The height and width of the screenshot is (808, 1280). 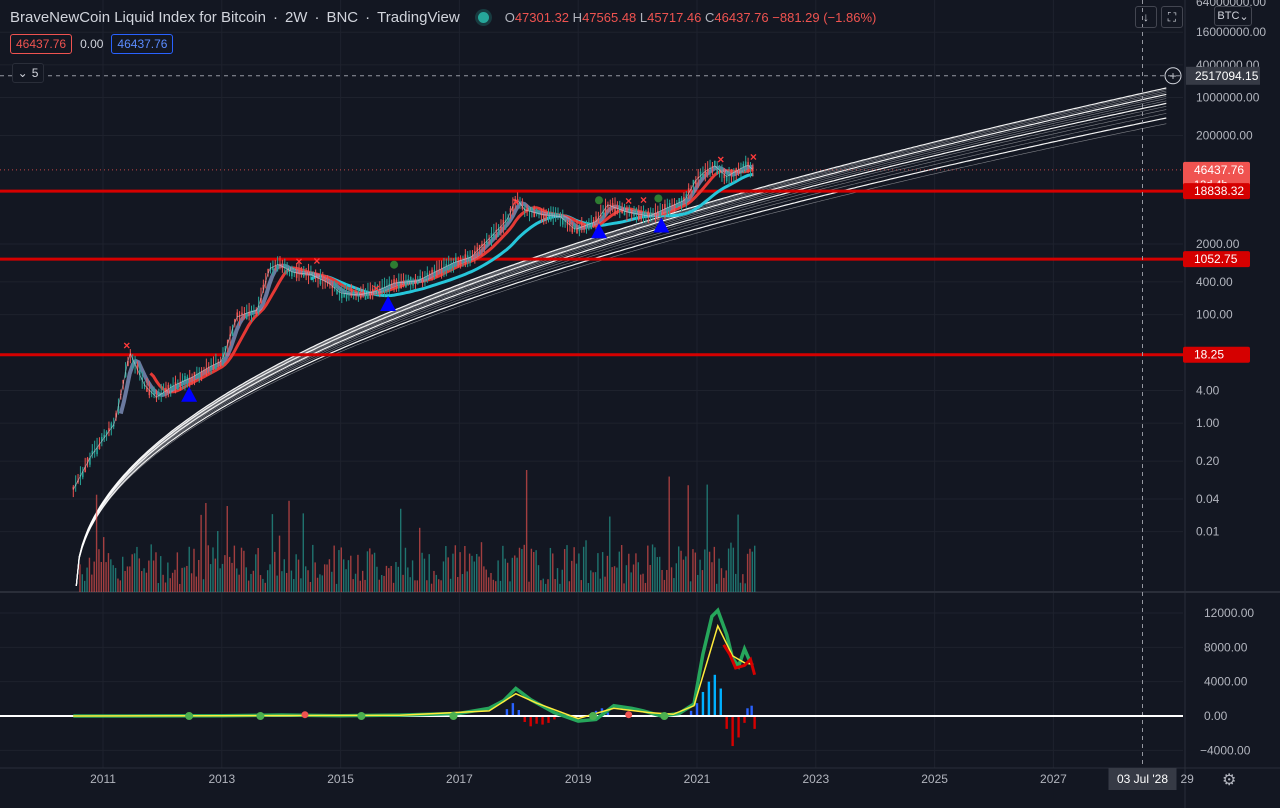 I want to click on cross-dot, so click(x=629, y=715).